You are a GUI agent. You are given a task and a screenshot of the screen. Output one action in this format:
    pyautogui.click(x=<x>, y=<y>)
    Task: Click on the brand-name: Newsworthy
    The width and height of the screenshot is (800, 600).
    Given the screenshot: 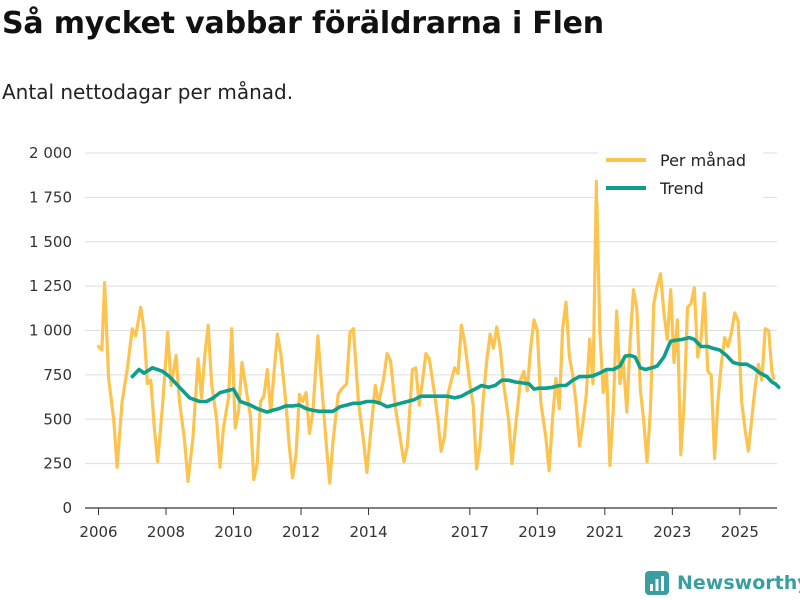 What is the action you would take?
    pyautogui.click(x=738, y=583)
    